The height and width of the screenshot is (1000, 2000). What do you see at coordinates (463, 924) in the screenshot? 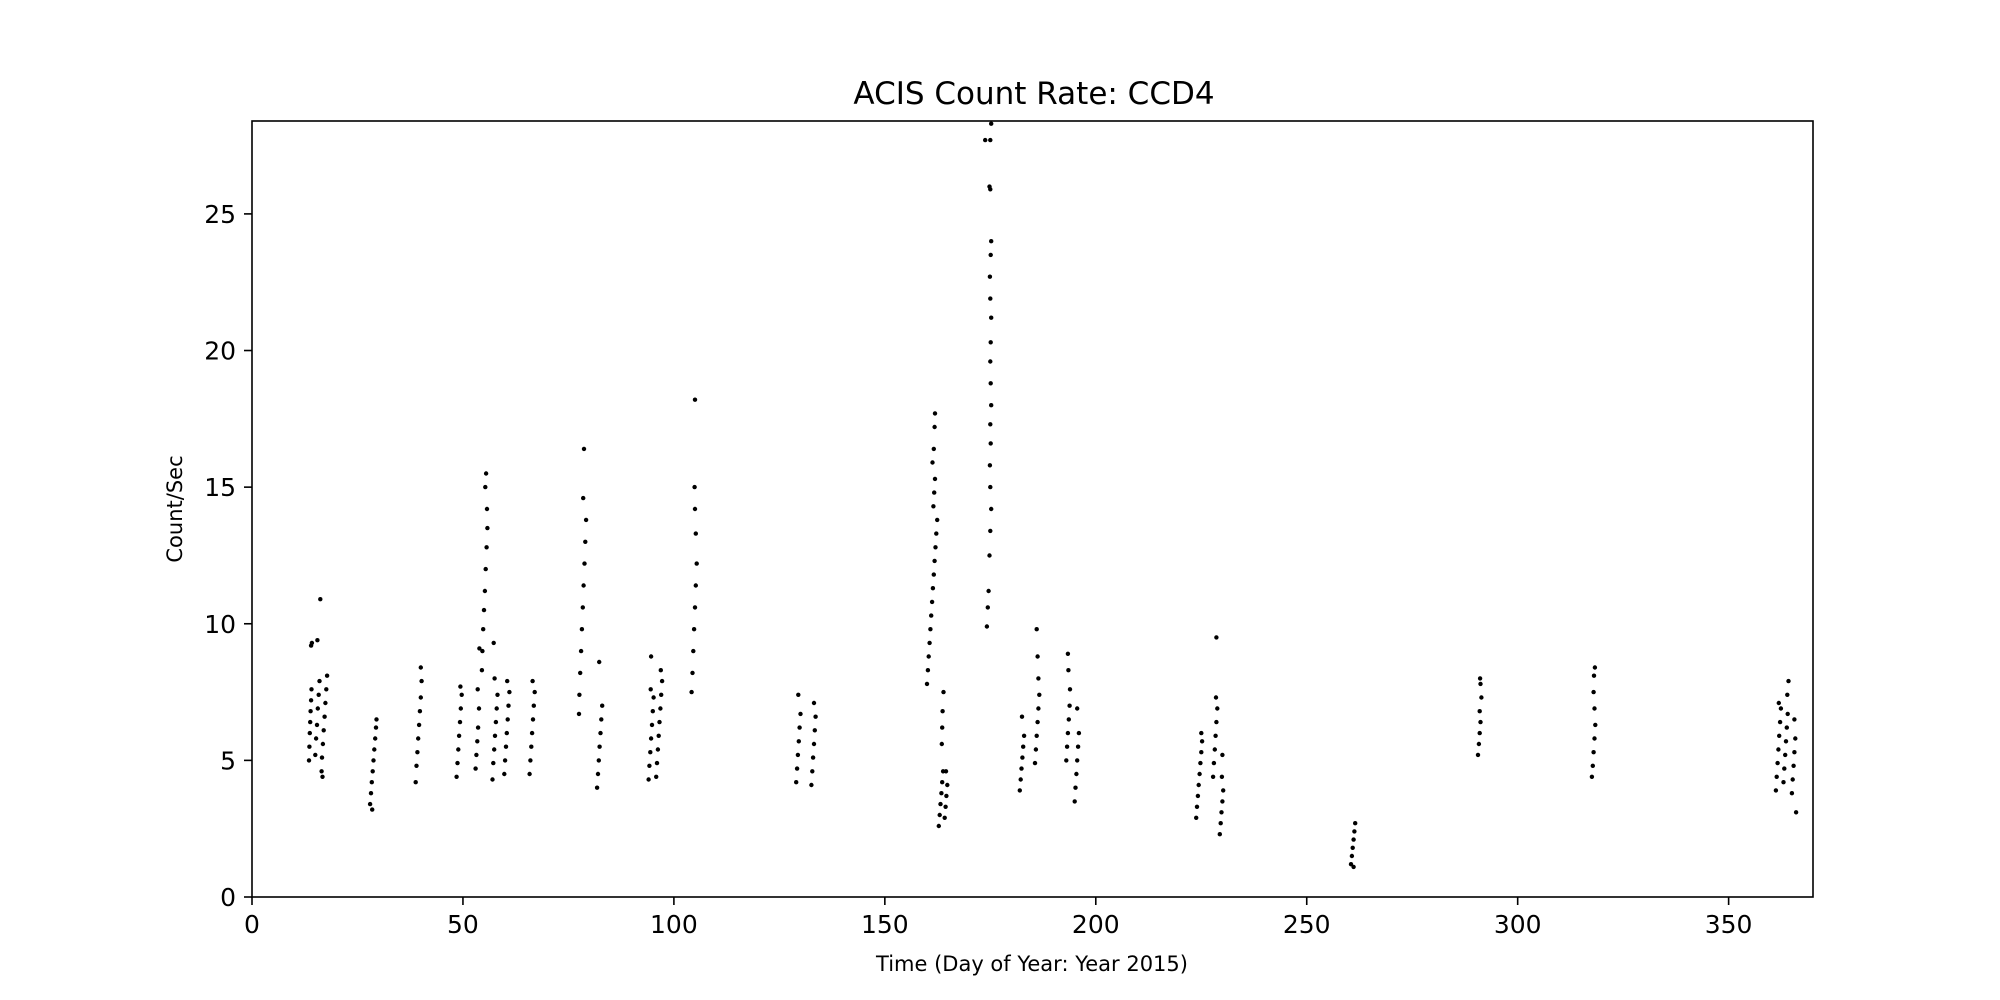
I see `x-tick-label: 50` at bounding box center [463, 924].